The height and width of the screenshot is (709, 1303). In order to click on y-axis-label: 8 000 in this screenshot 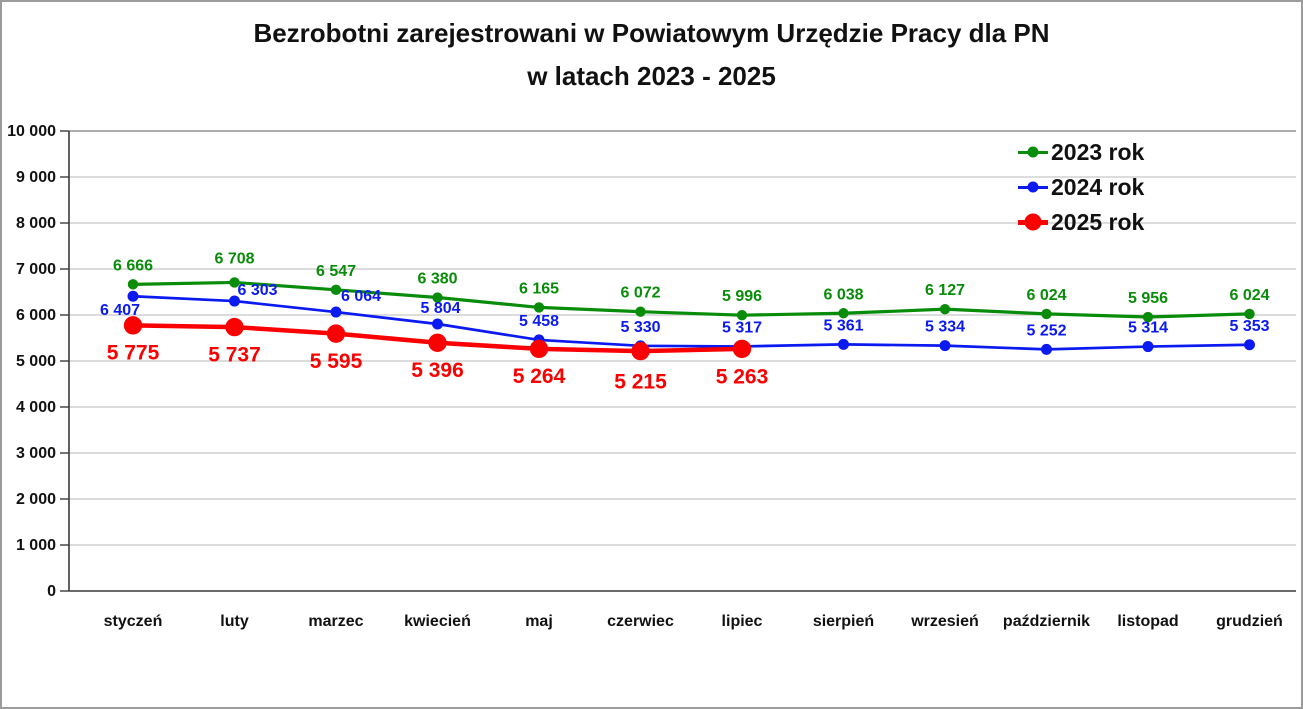, I will do `click(36, 223)`.